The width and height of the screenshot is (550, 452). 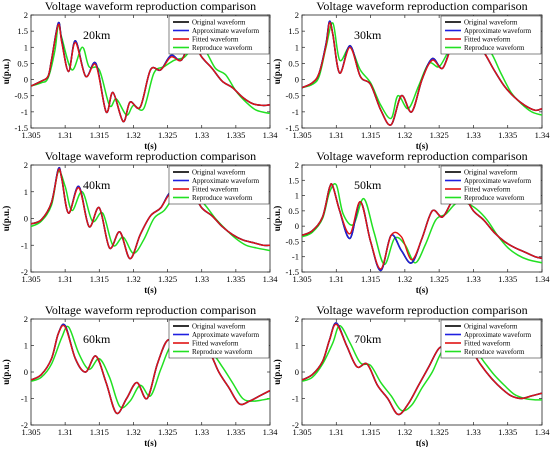 I want to click on legend-label-approximate: Approximate waveform, so click(x=498, y=181).